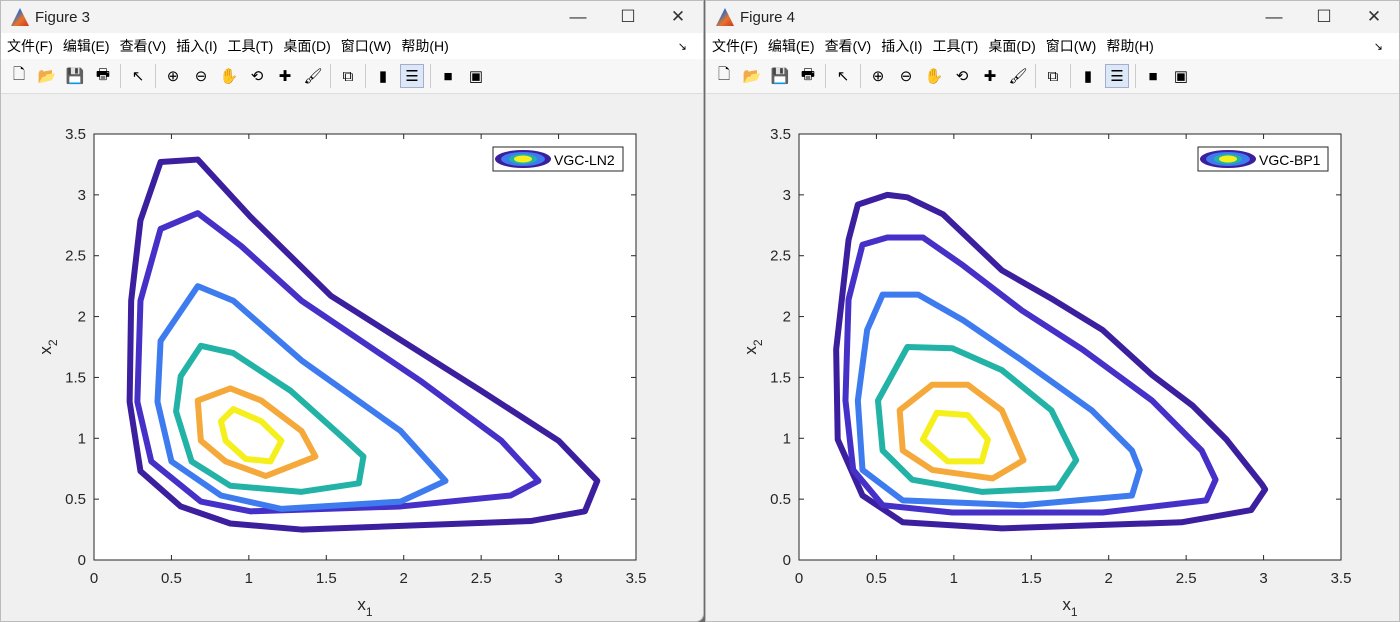 This screenshot has height=622, width=1400. What do you see at coordinates (725, 17) in the screenshot?
I see `matlab-logo-icon` at bounding box center [725, 17].